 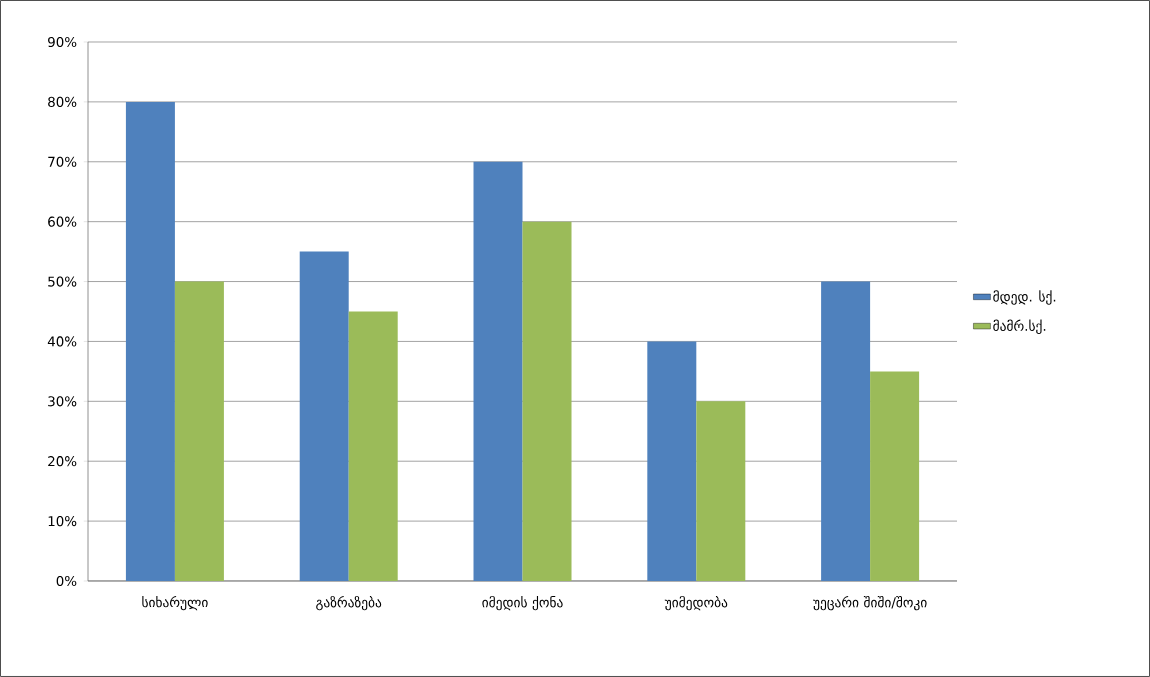 I want to click on x-tick-label: გაზრაზება, so click(x=349, y=603).